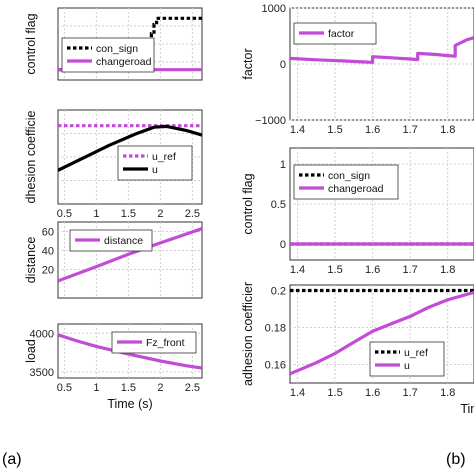  I want to click on legend-label-Fz_front: Fz_front, so click(165, 343).